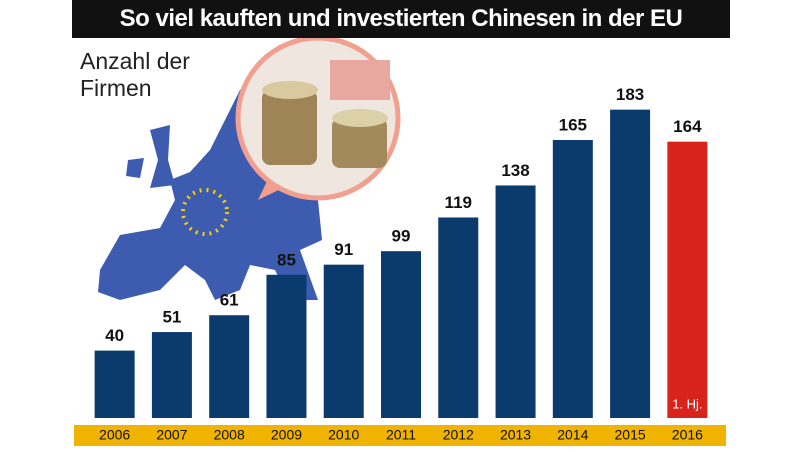  Describe the element at coordinates (343, 435) in the screenshot. I see `x-tick-label: 2010` at that location.